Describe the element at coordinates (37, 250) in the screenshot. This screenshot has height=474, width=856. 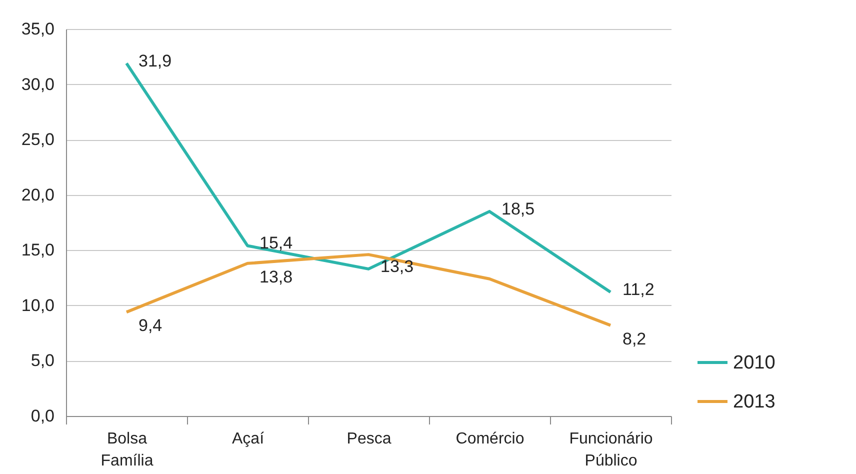
I see `y-tick-label: 15,0` at that location.